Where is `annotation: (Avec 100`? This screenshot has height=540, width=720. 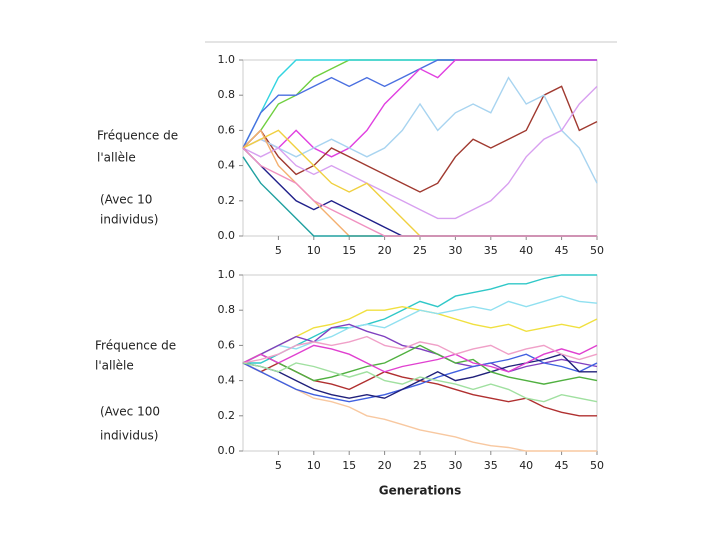
annotation: (Avec 100 is located at coordinates (130, 412).